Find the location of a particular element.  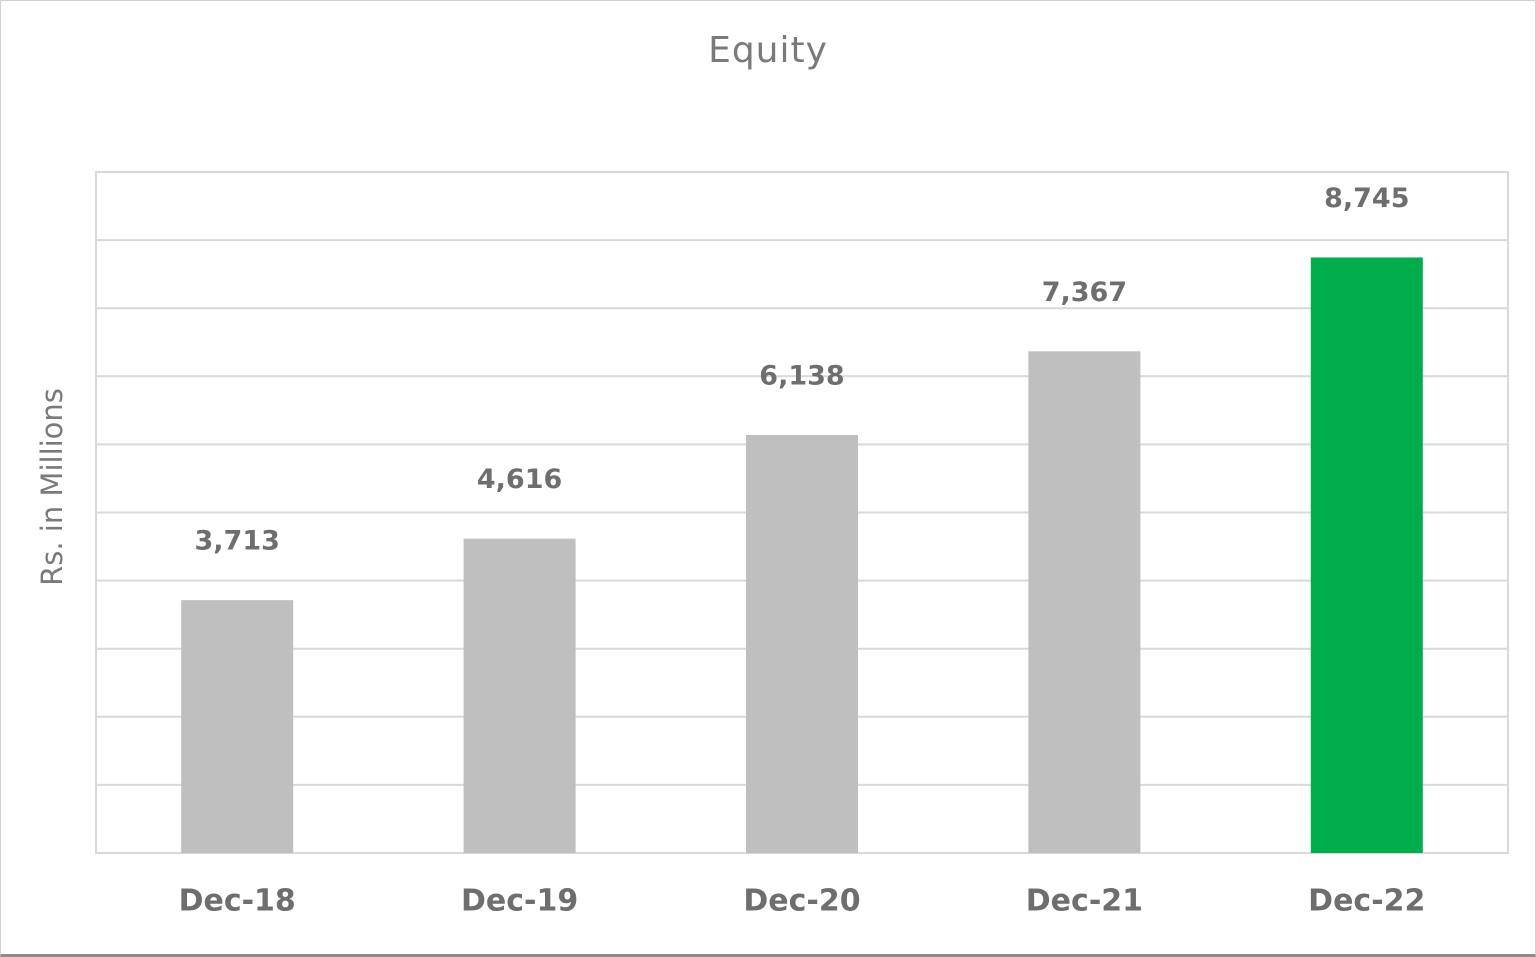

data-label: 3,713 is located at coordinates (236, 541).